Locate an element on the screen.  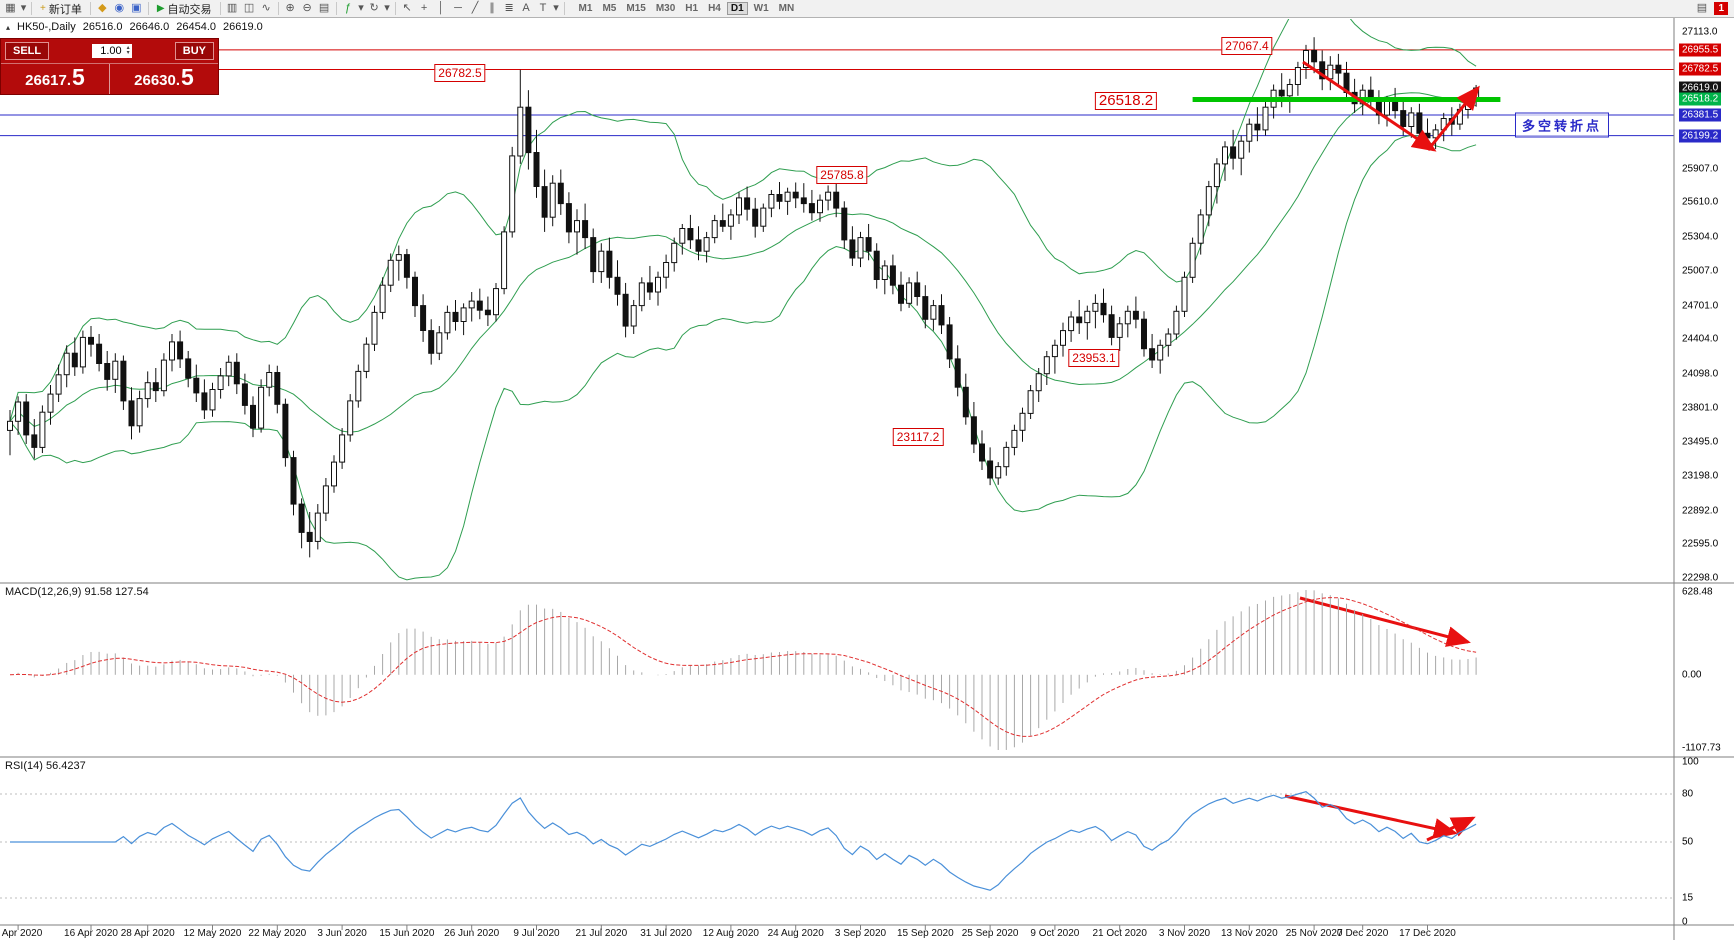
alert-badge: 1 is located at coordinates (1721, 8).